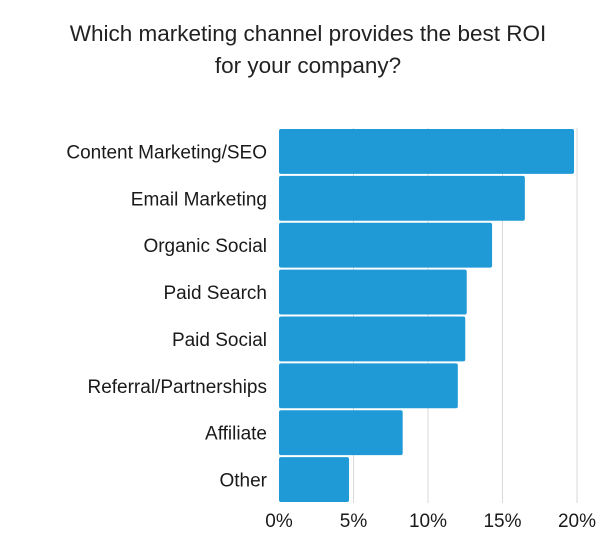 Image resolution: width=616 pixels, height=546 pixels. I want to click on tick-layer: 0% 5% 10% 15% 20%, so click(430, 521).